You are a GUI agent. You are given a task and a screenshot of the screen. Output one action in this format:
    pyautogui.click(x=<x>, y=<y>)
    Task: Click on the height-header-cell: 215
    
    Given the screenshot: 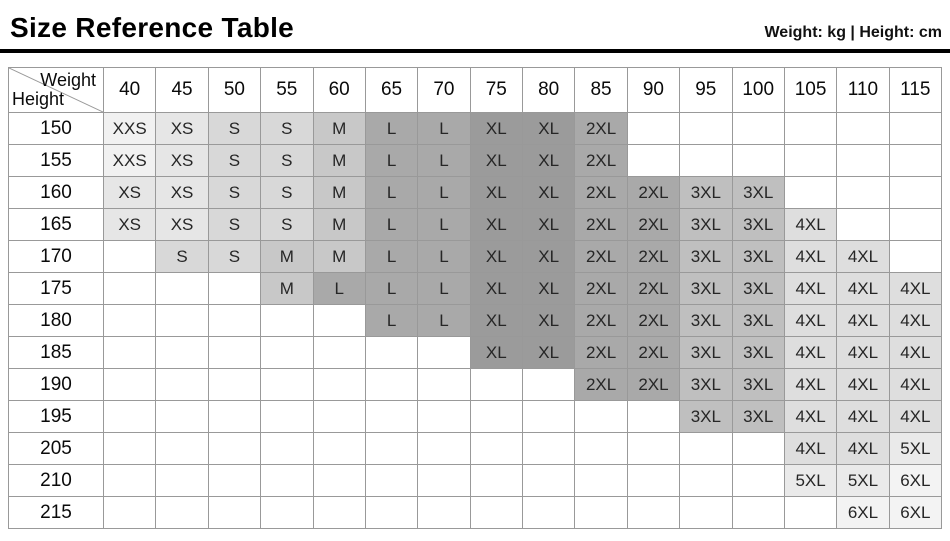 What is the action you would take?
    pyautogui.click(x=56, y=512)
    